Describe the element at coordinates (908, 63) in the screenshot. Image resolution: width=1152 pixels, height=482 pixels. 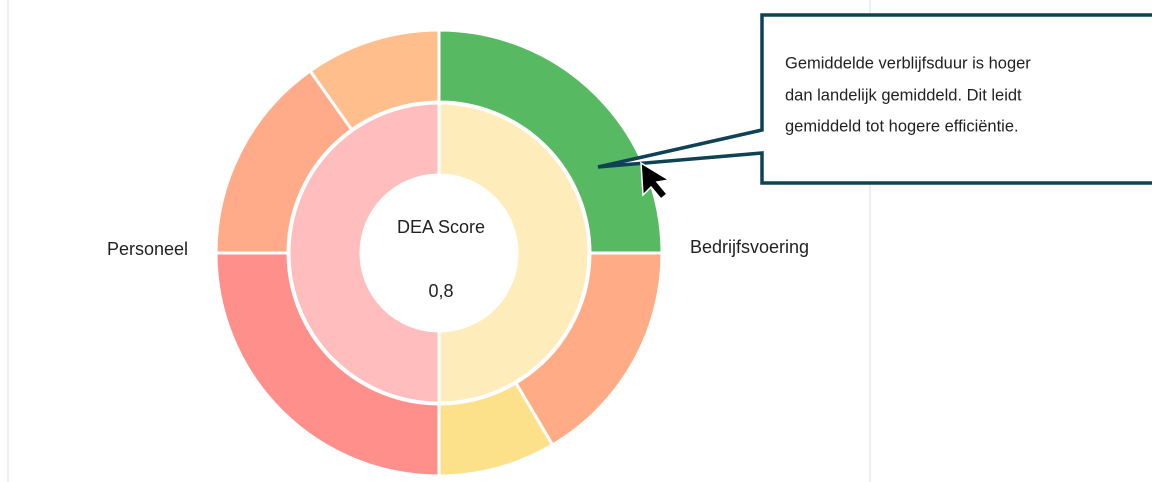
I see `tooltip-line: Gemiddelde verblijfsduur is hoger` at that location.